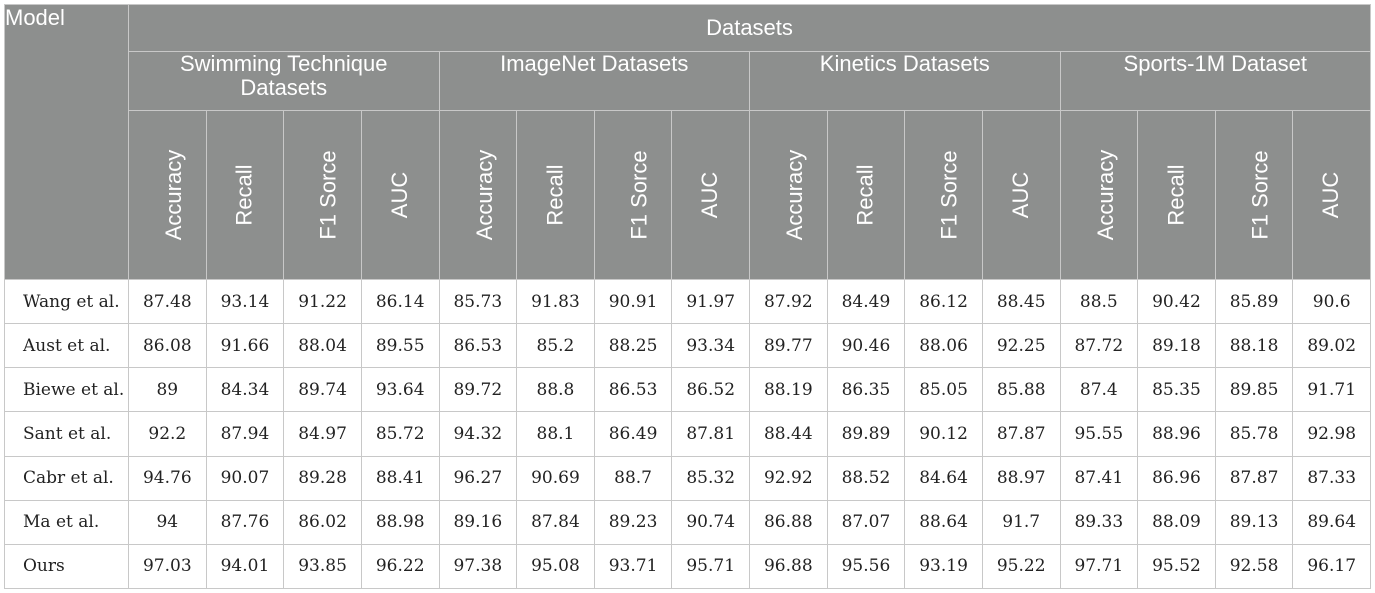 The image size is (1375, 593). What do you see at coordinates (284, 87) in the screenshot?
I see `dataset-group-title-line2: Datasets` at bounding box center [284, 87].